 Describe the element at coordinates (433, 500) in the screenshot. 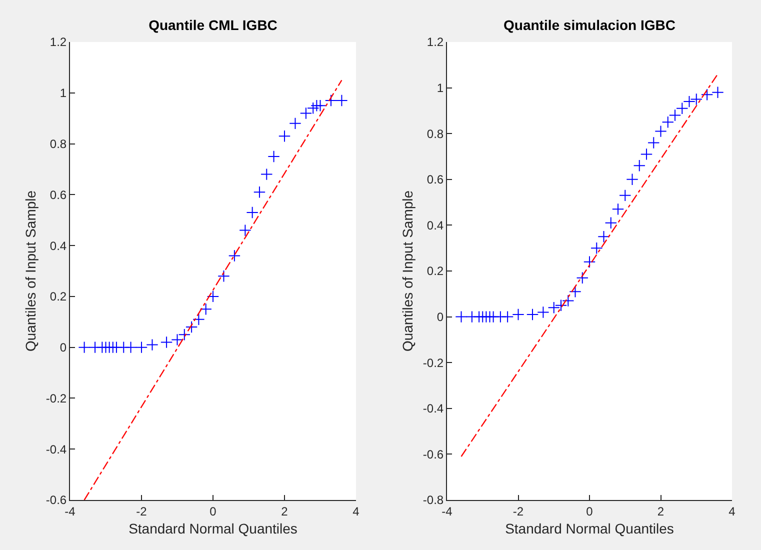

I see `y-tick-label: -0.8` at that location.